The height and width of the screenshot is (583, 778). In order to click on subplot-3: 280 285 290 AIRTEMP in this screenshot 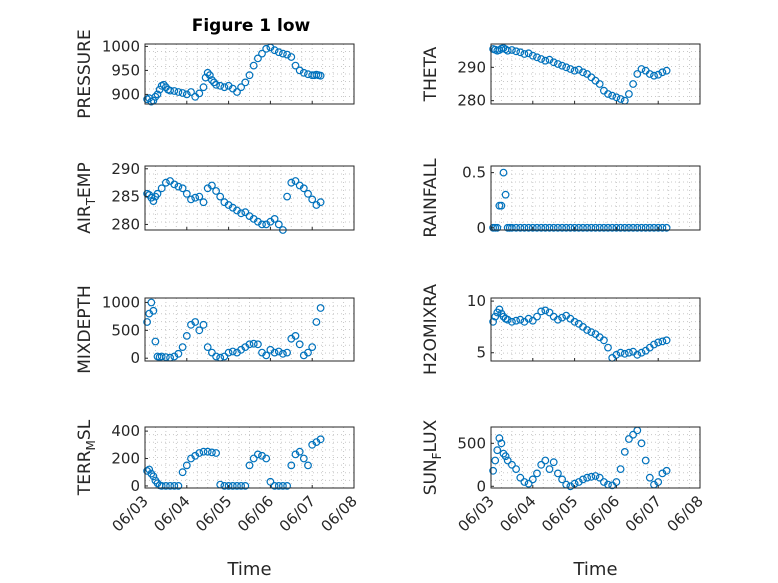, I will do `click(215, 197)`.